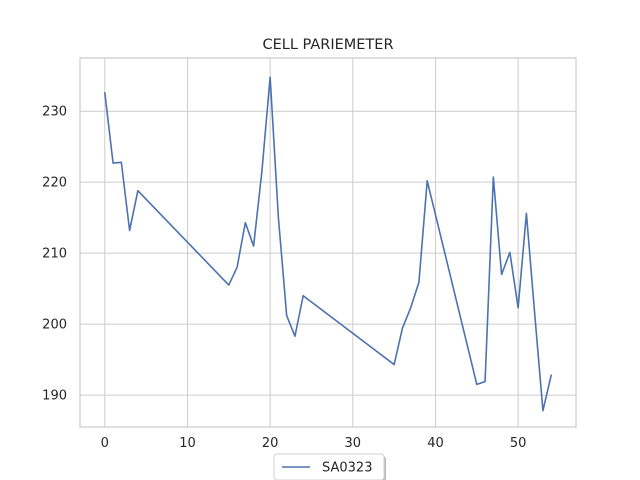 This screenshot has width=640, height=480. What do you see at coordinates (347, 468) in the screenshot?
I see `legend-label: SA0323` at bounding box center [347, 468].